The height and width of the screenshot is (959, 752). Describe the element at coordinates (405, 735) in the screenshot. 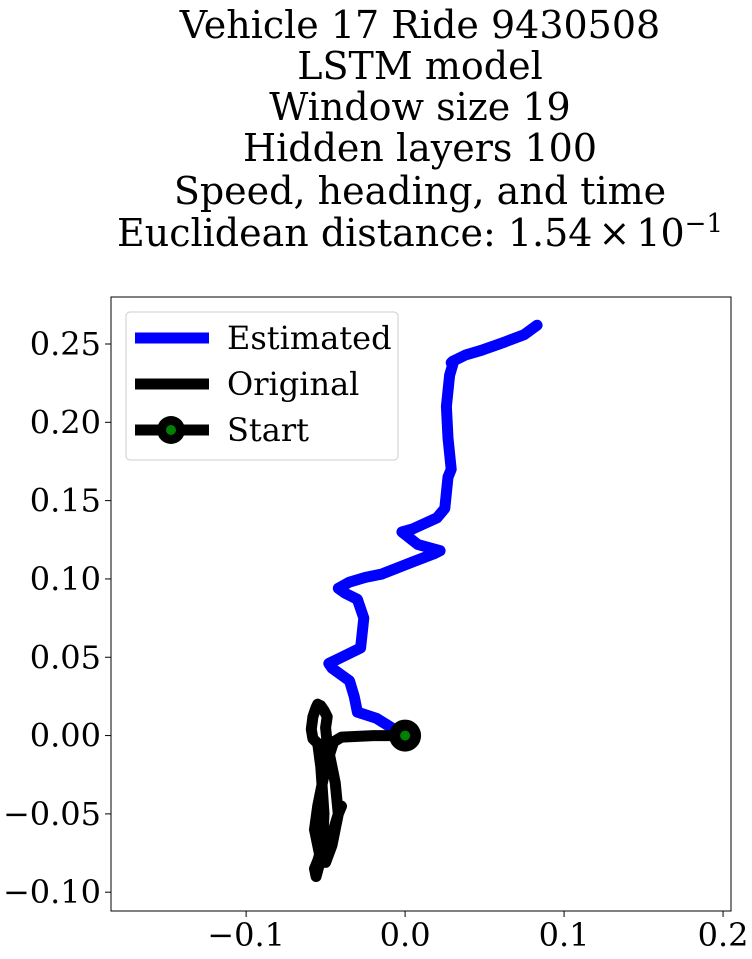

I see `start-marker-dot` at that location.